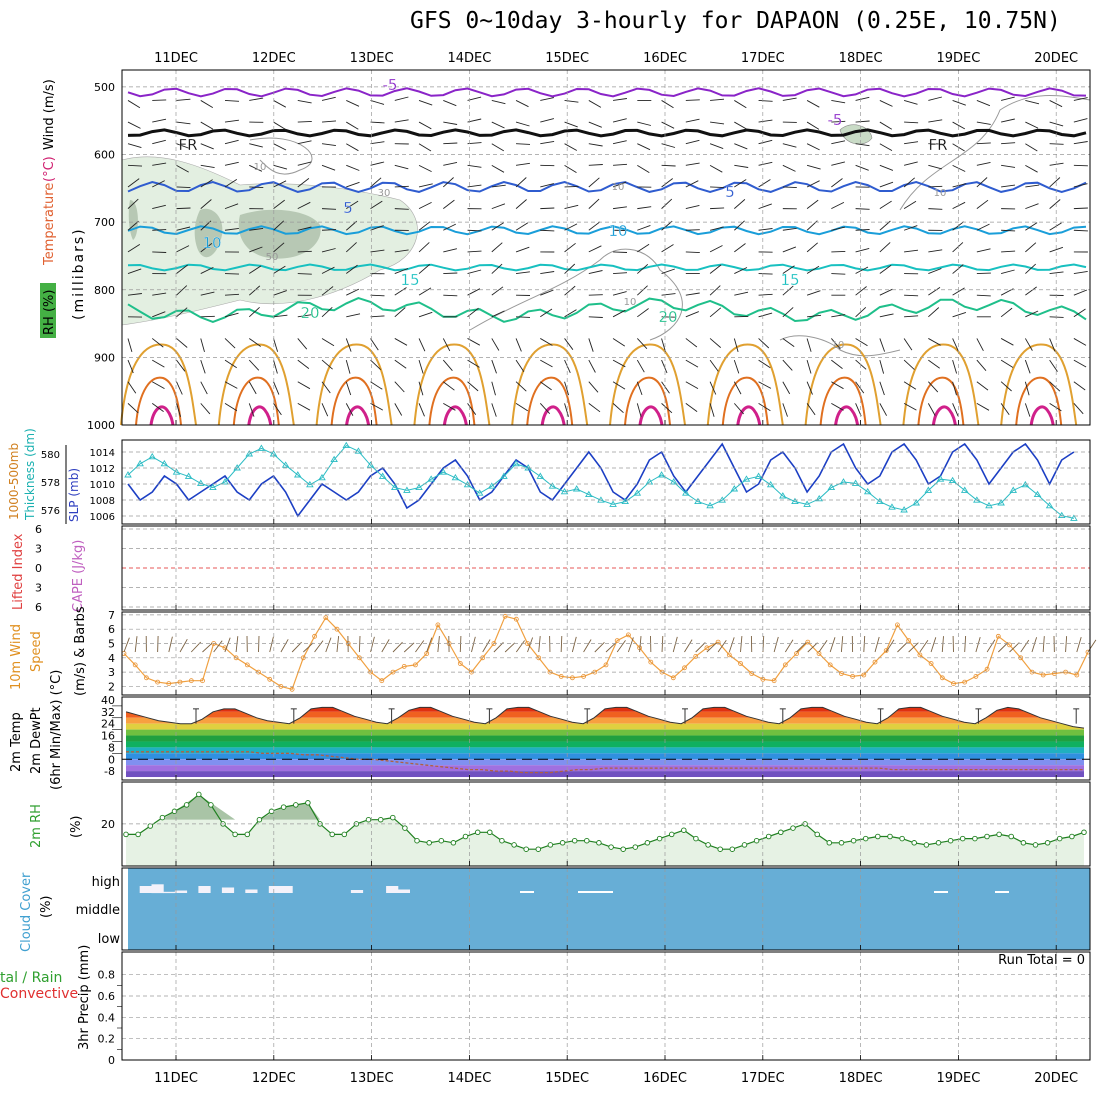 The width and height of the screenshot is (1100, 1100). What do you see at coordinates (111, 686) in the screenshot?
I see `wind-tick-label: 2` at bounding box center [111, 686].